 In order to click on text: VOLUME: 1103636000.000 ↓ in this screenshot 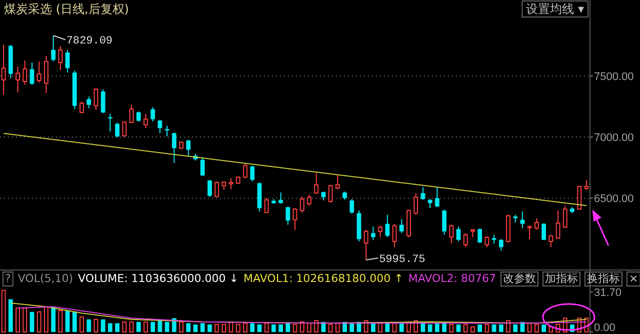, I will do `click(158, 278)`.